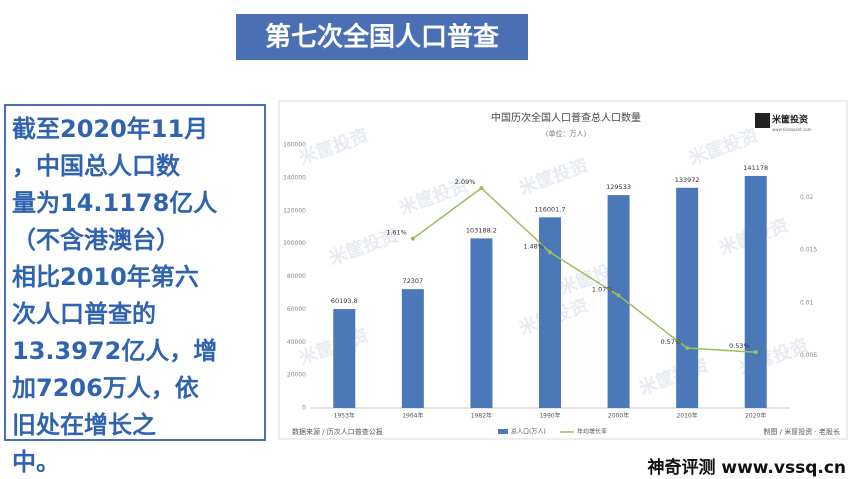  I want to click on growth-label: 0.57%, so click(670, 342).